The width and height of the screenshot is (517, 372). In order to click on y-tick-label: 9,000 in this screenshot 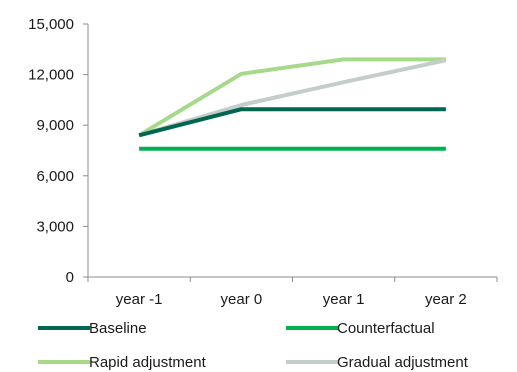, I will do `click(55, 125)`.